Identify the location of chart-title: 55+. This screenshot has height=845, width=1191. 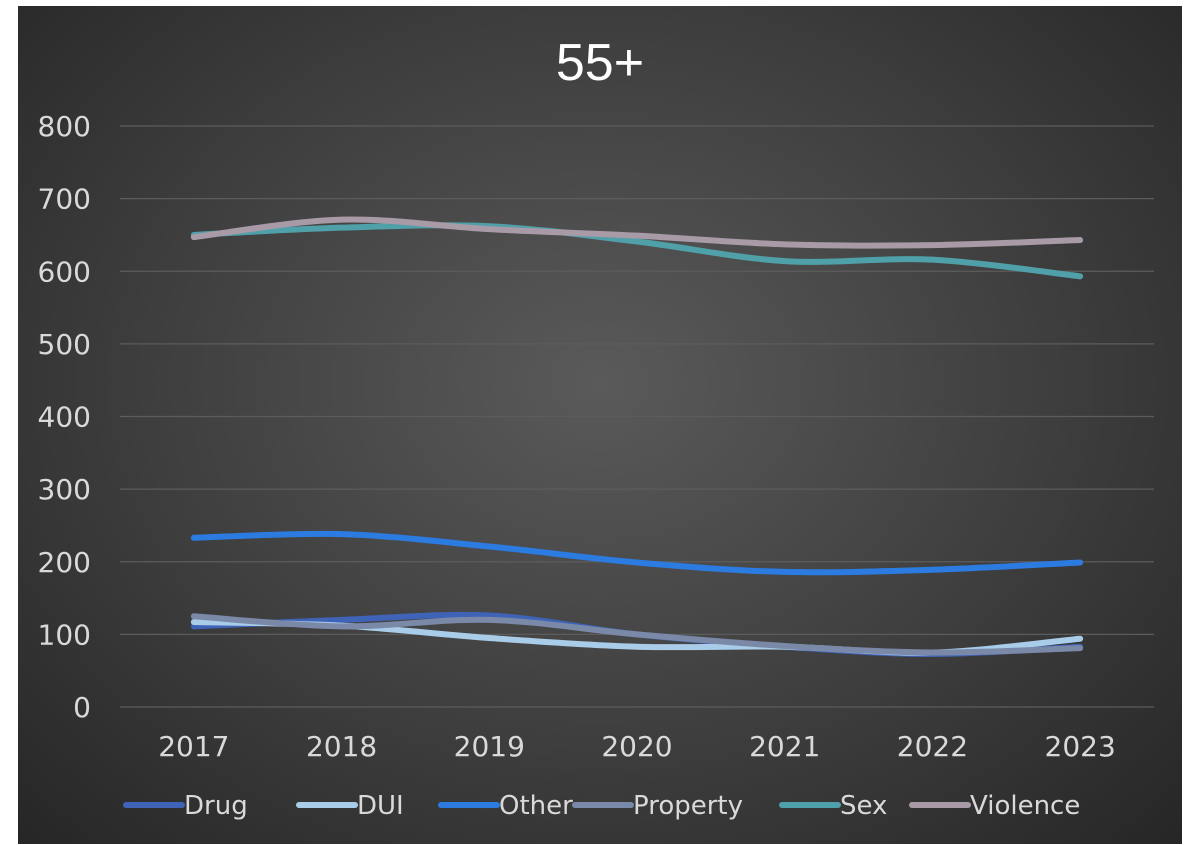
(600, 63).